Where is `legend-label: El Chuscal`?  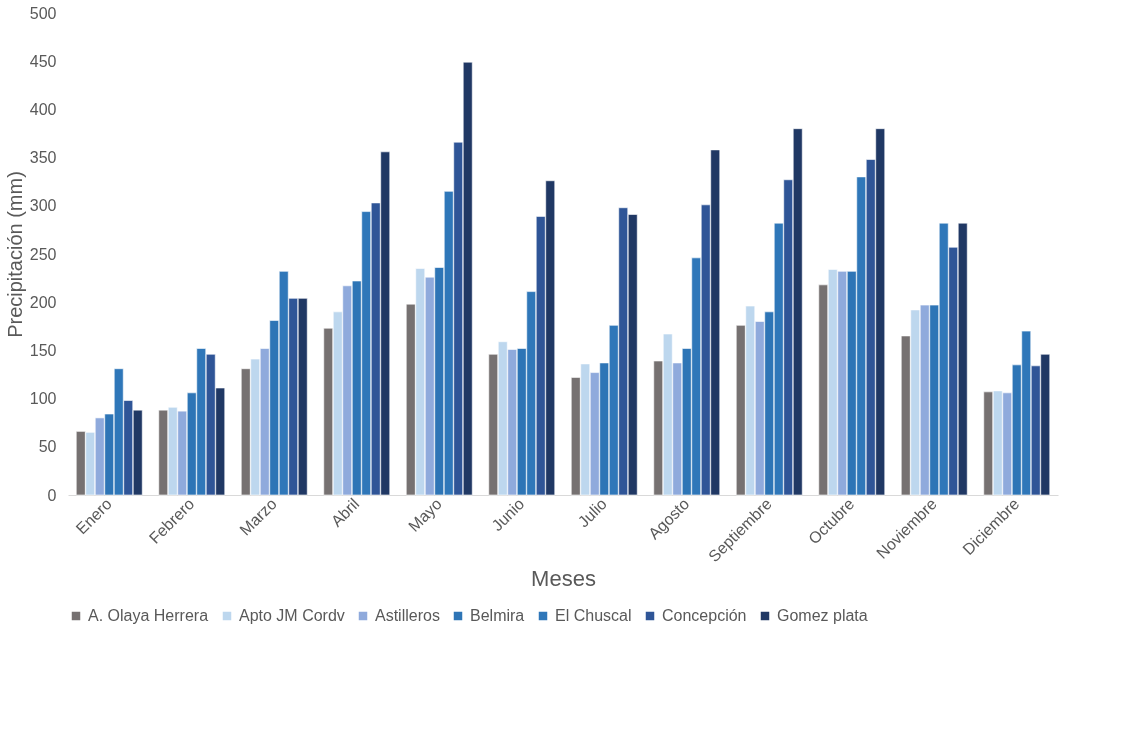 legend-label: El Chuscal is located at coordinates (593, 615).